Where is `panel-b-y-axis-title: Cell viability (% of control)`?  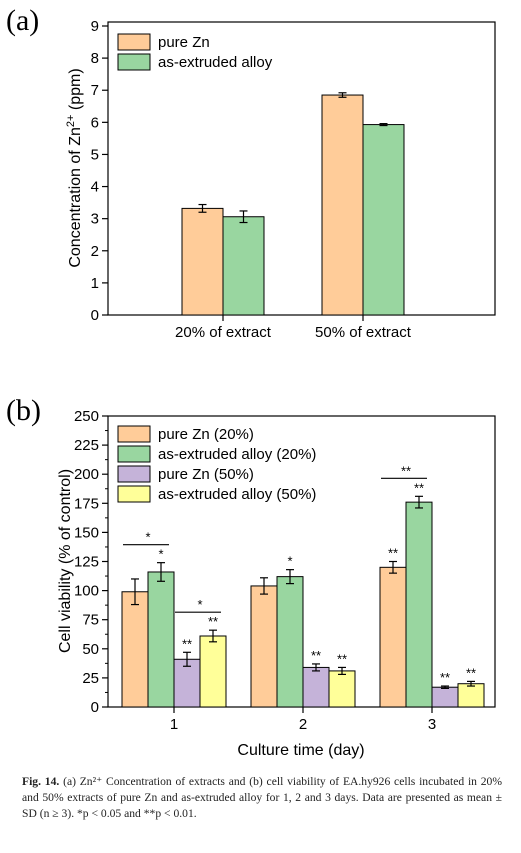 panel-b-y-axis-title: Cell viability (% of control) is located at coordinates (65, 561).